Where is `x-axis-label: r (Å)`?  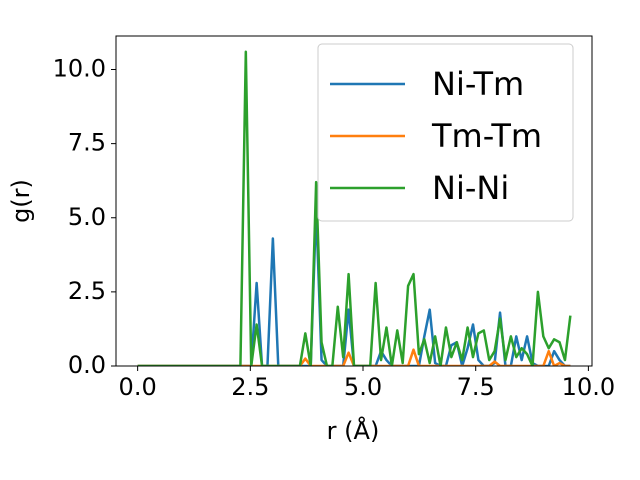 x-axis-label: r (Å) is located at coordinates (353, 430).